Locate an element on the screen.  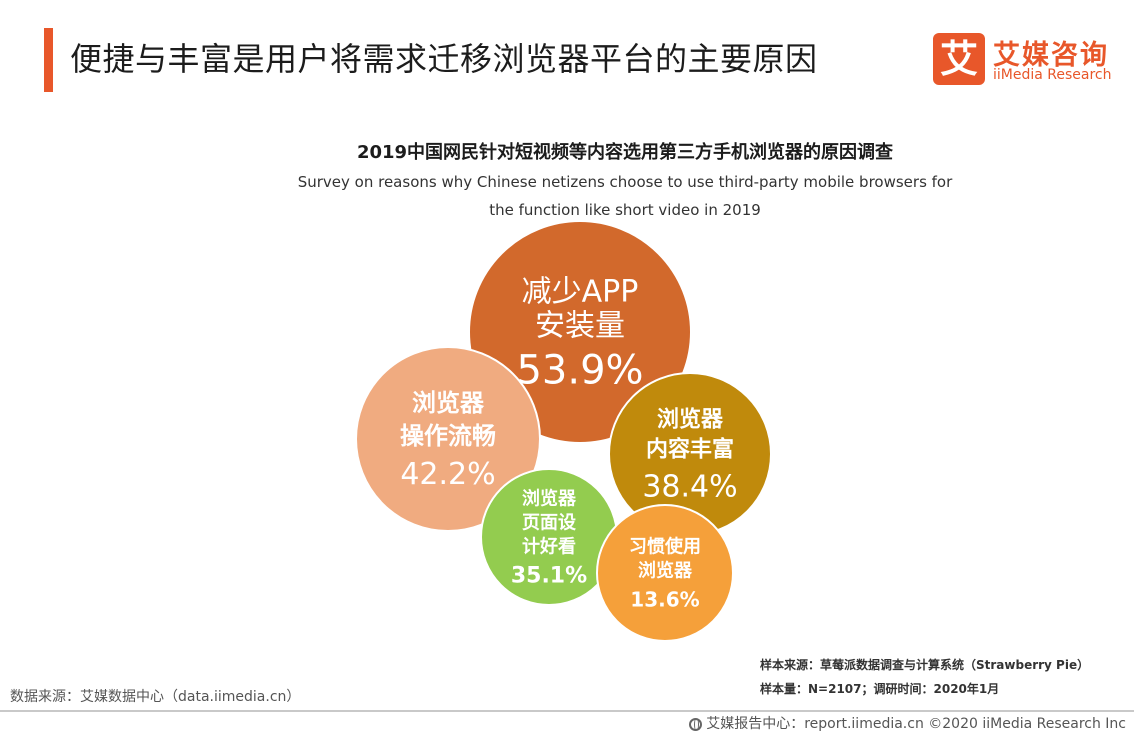
bubble-label-3-2: 内容丰富 is located at coordinates (690, 450).